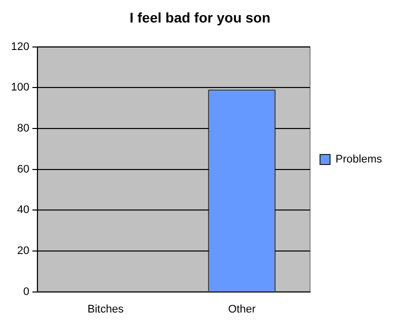  Describe the element at coordinates (20, 88) in the screenshot. I see `y-tick-label: 100` at that location.